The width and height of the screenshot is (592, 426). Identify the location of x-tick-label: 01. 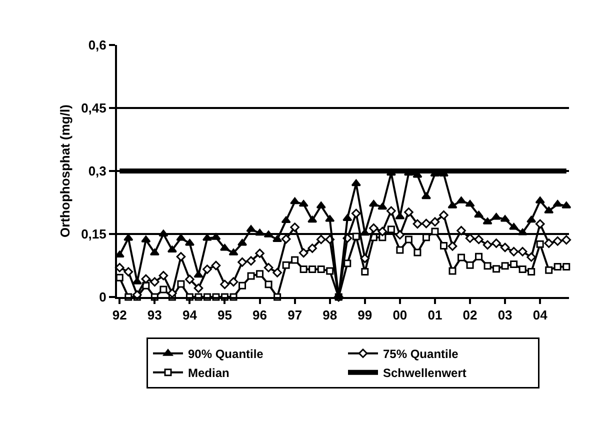
(435, 315).